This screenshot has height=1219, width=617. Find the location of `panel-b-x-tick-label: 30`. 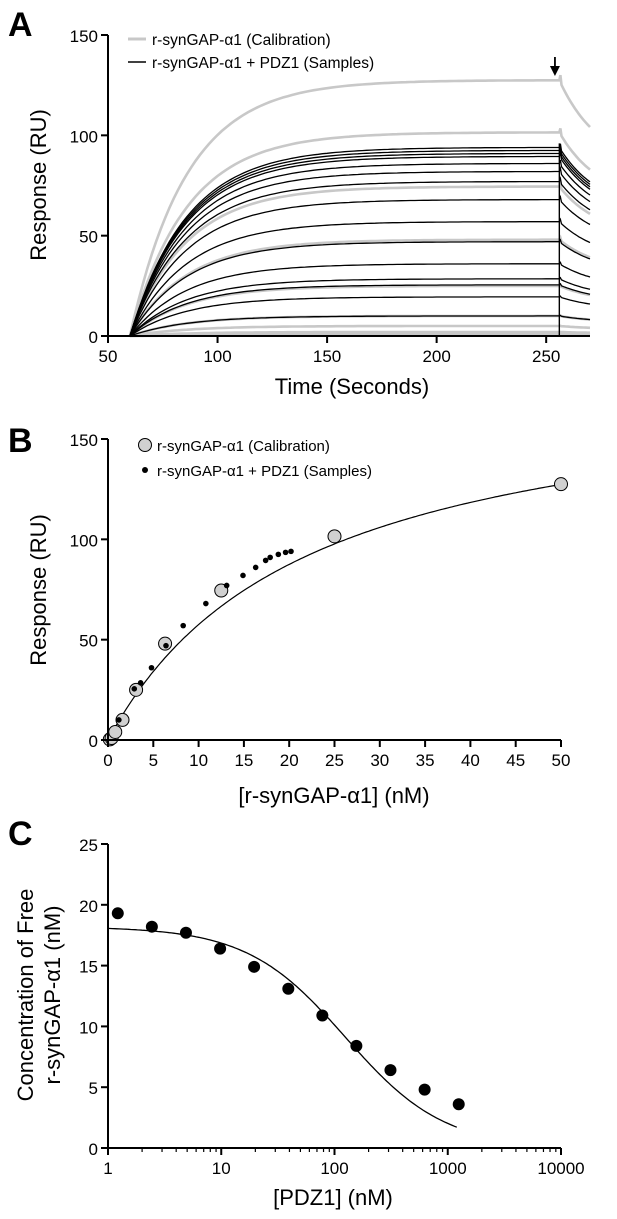

panel-b-x-tick-label: 30 is located at coordinates (379, 760).